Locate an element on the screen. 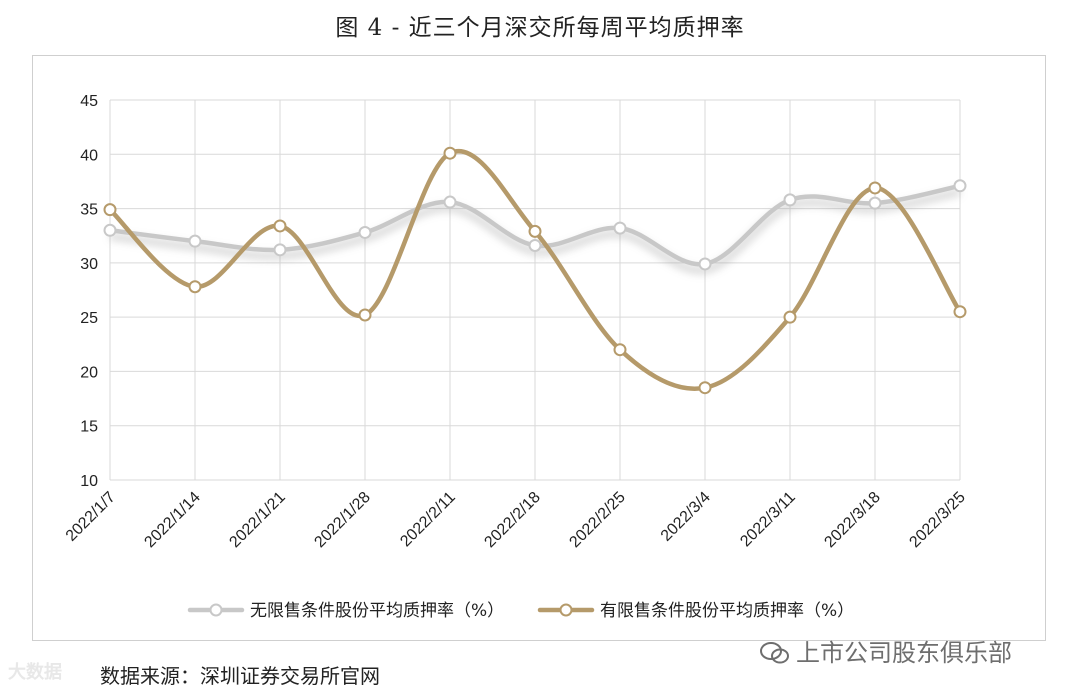  legend-label-1: 无限售条件股份平均质押率（%） is located at coordinates (377, 611).